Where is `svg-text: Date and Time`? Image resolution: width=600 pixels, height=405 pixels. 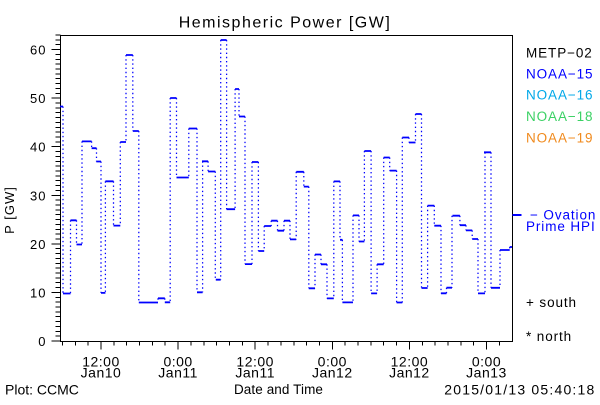 svg-text: Date and Time is located at coordinates (278, 389).